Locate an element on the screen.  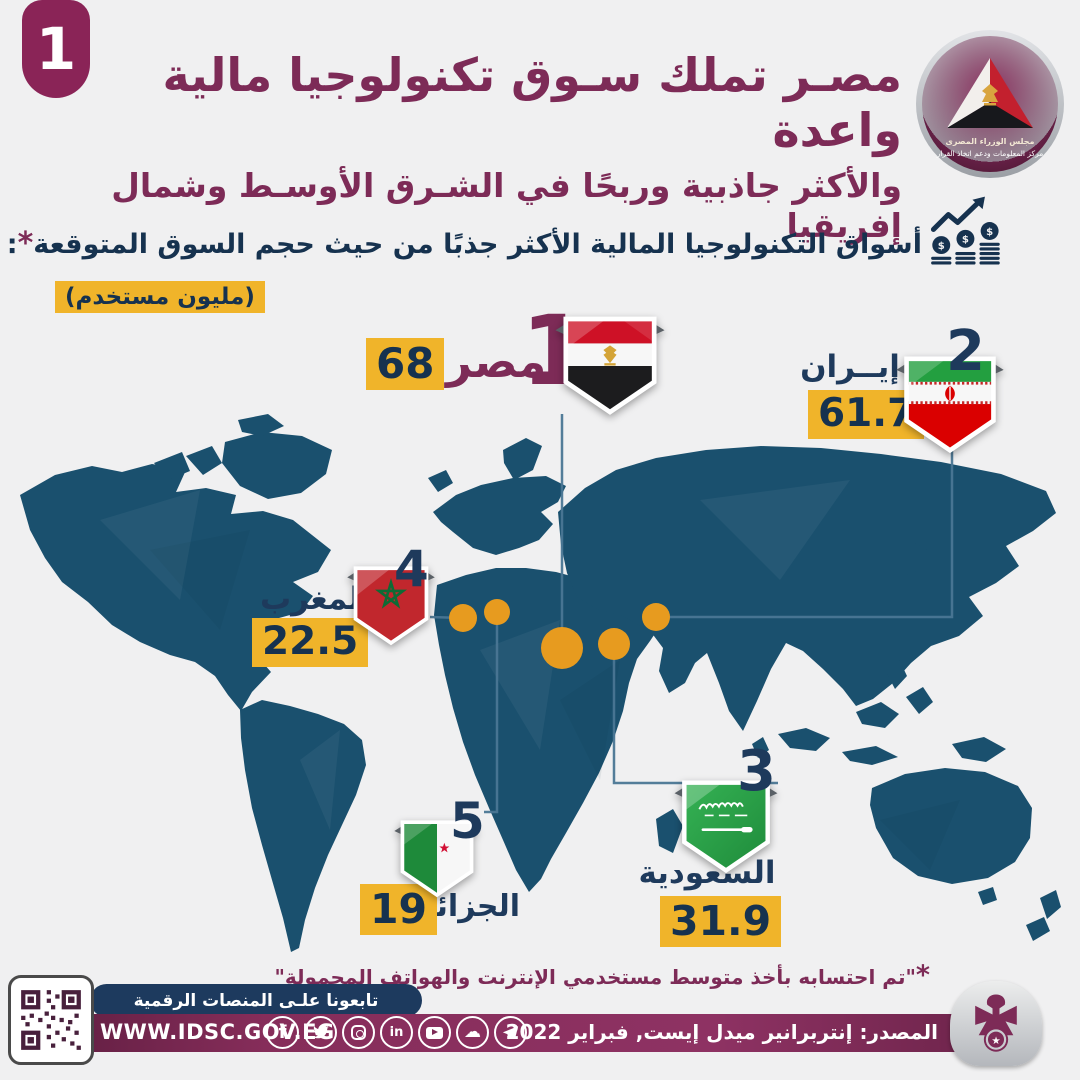
linkedin-icon: in is located at coordinates (396, 1032).